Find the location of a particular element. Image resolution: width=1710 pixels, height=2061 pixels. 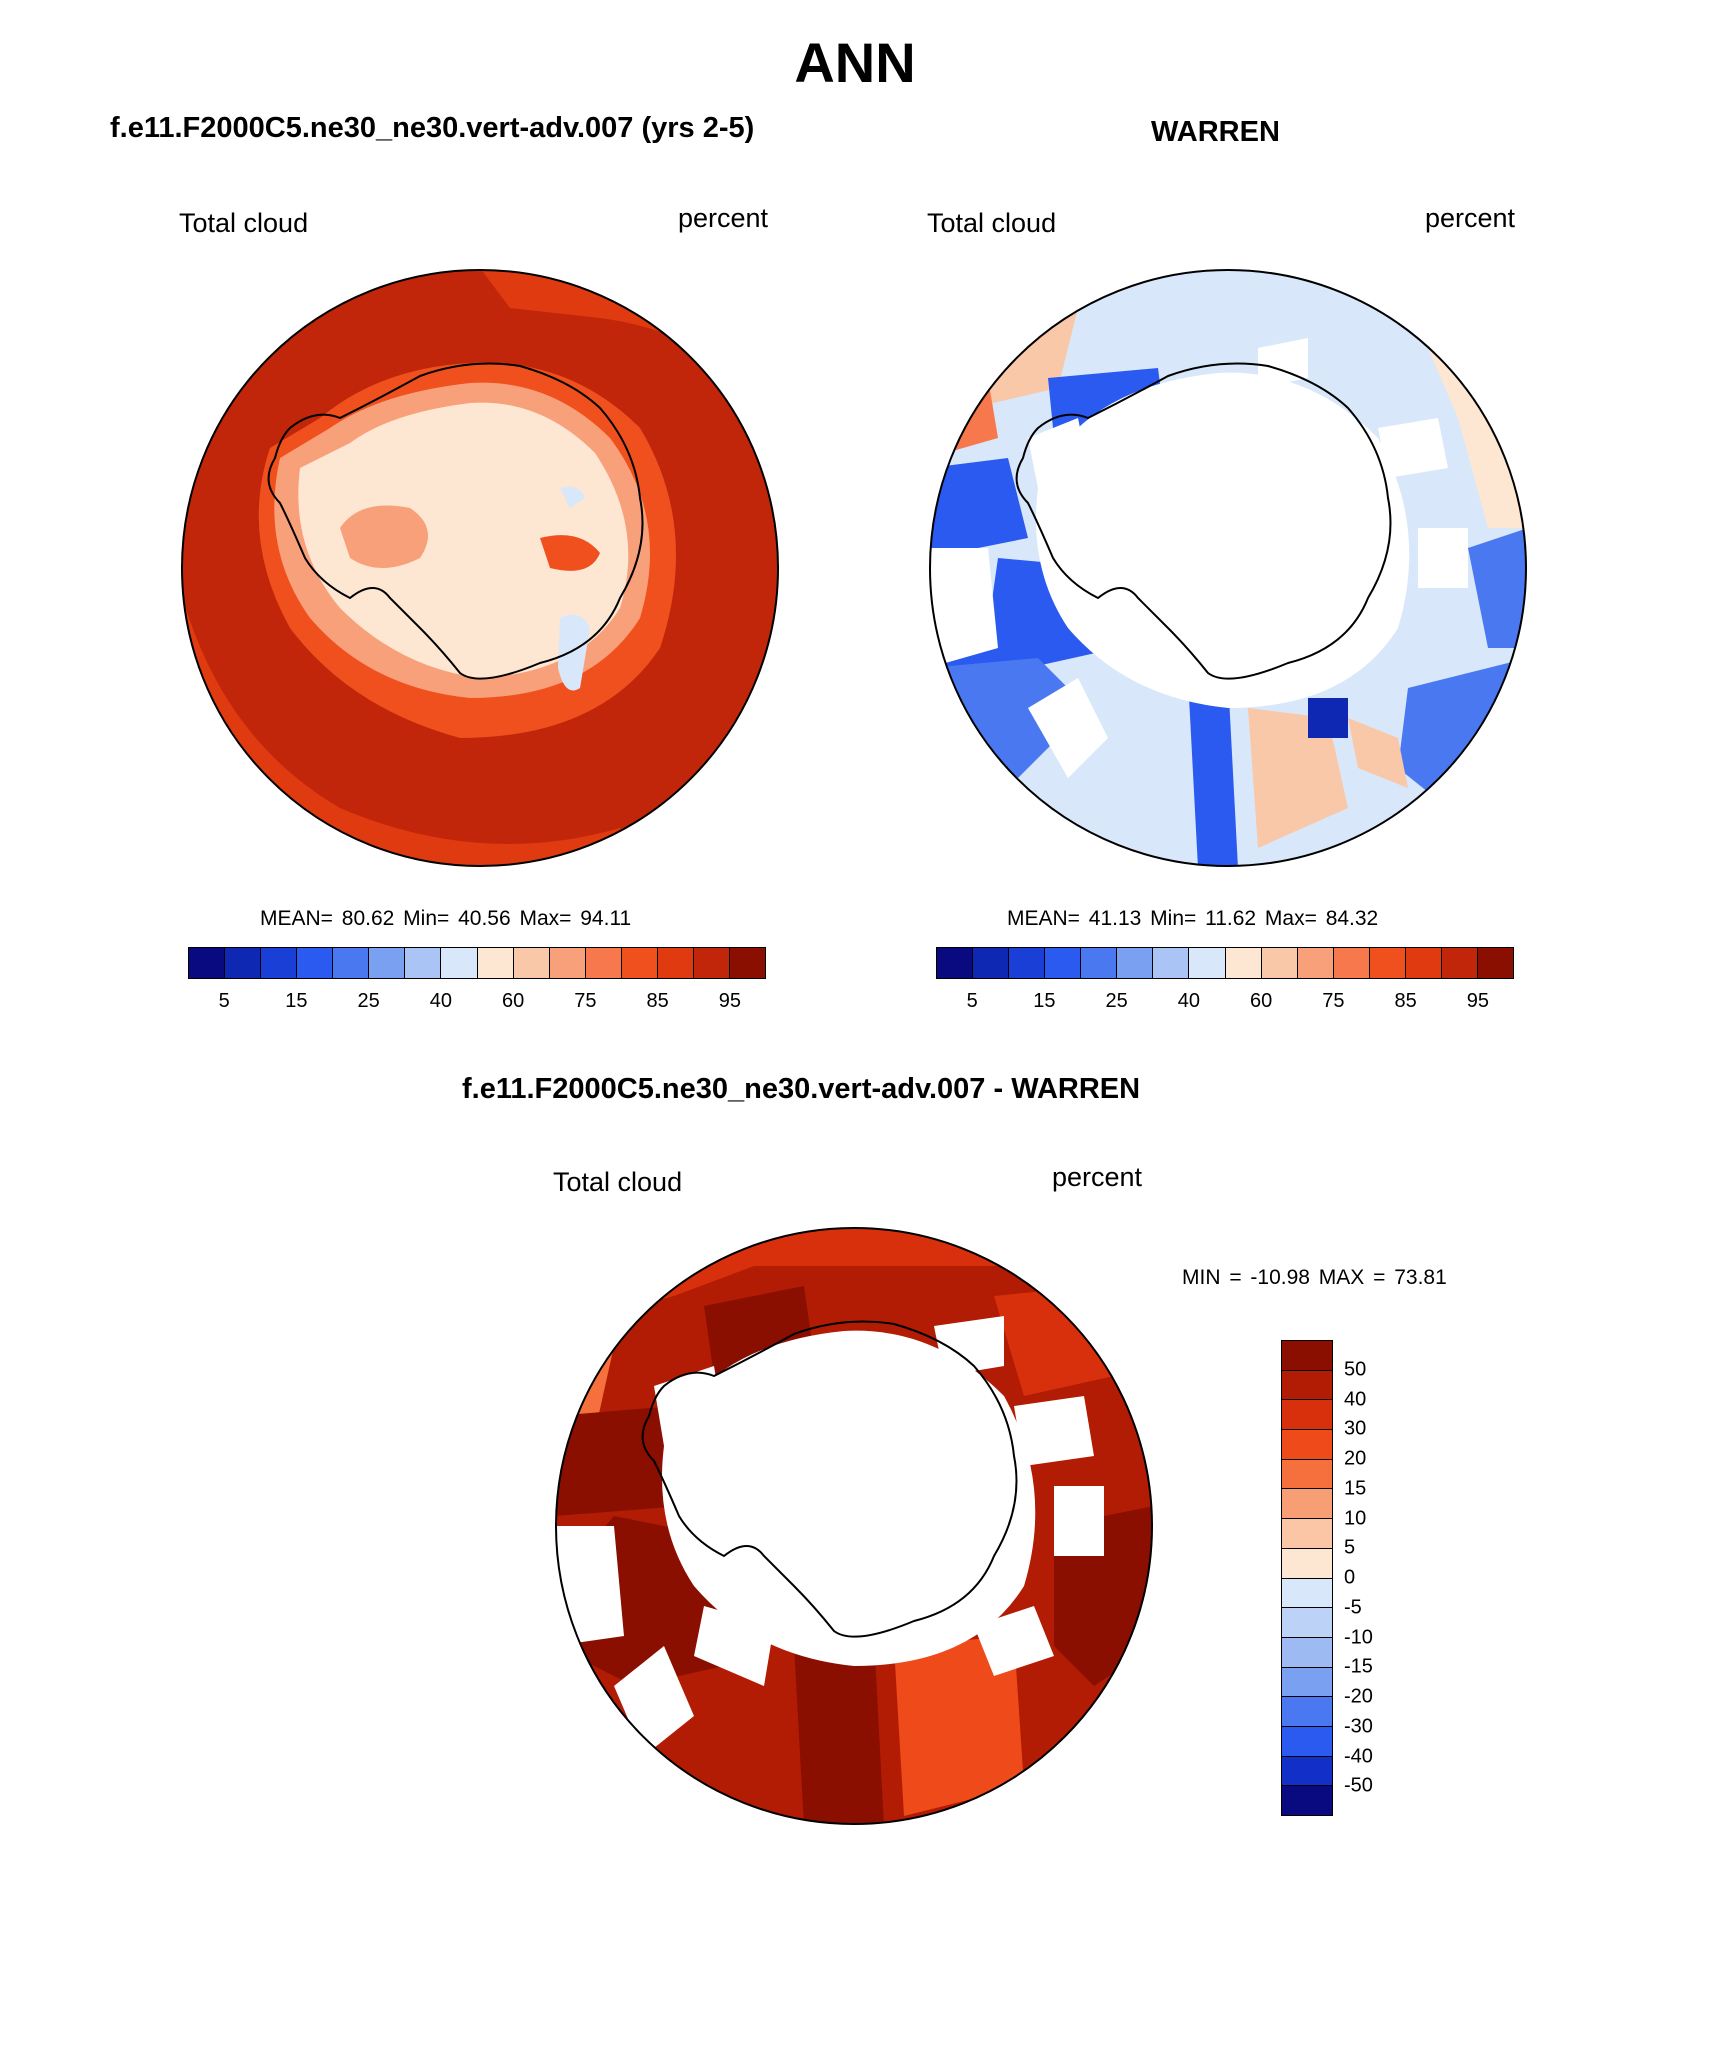

colorbar-tick-label: -15 is located at coordinates (1358, 1666).